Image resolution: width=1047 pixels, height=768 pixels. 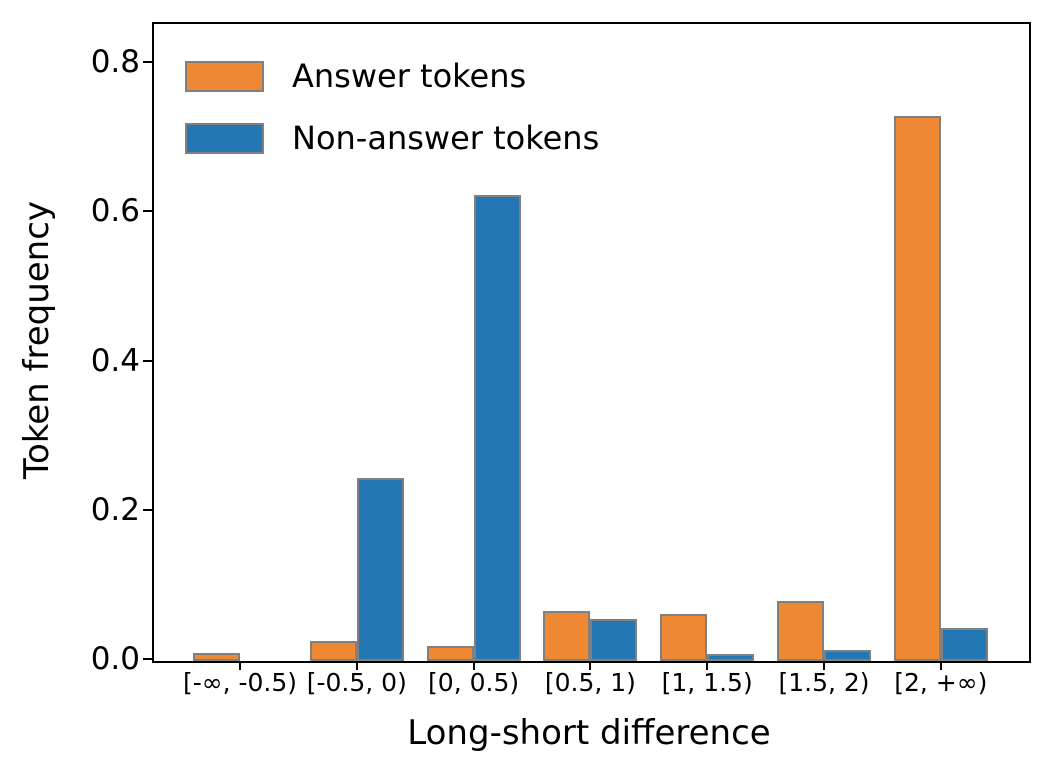 What do you see at coordinates (409, 76) in the screenshot?
I see `legend-label: Answer tokens` at bounding box center [409, 76].